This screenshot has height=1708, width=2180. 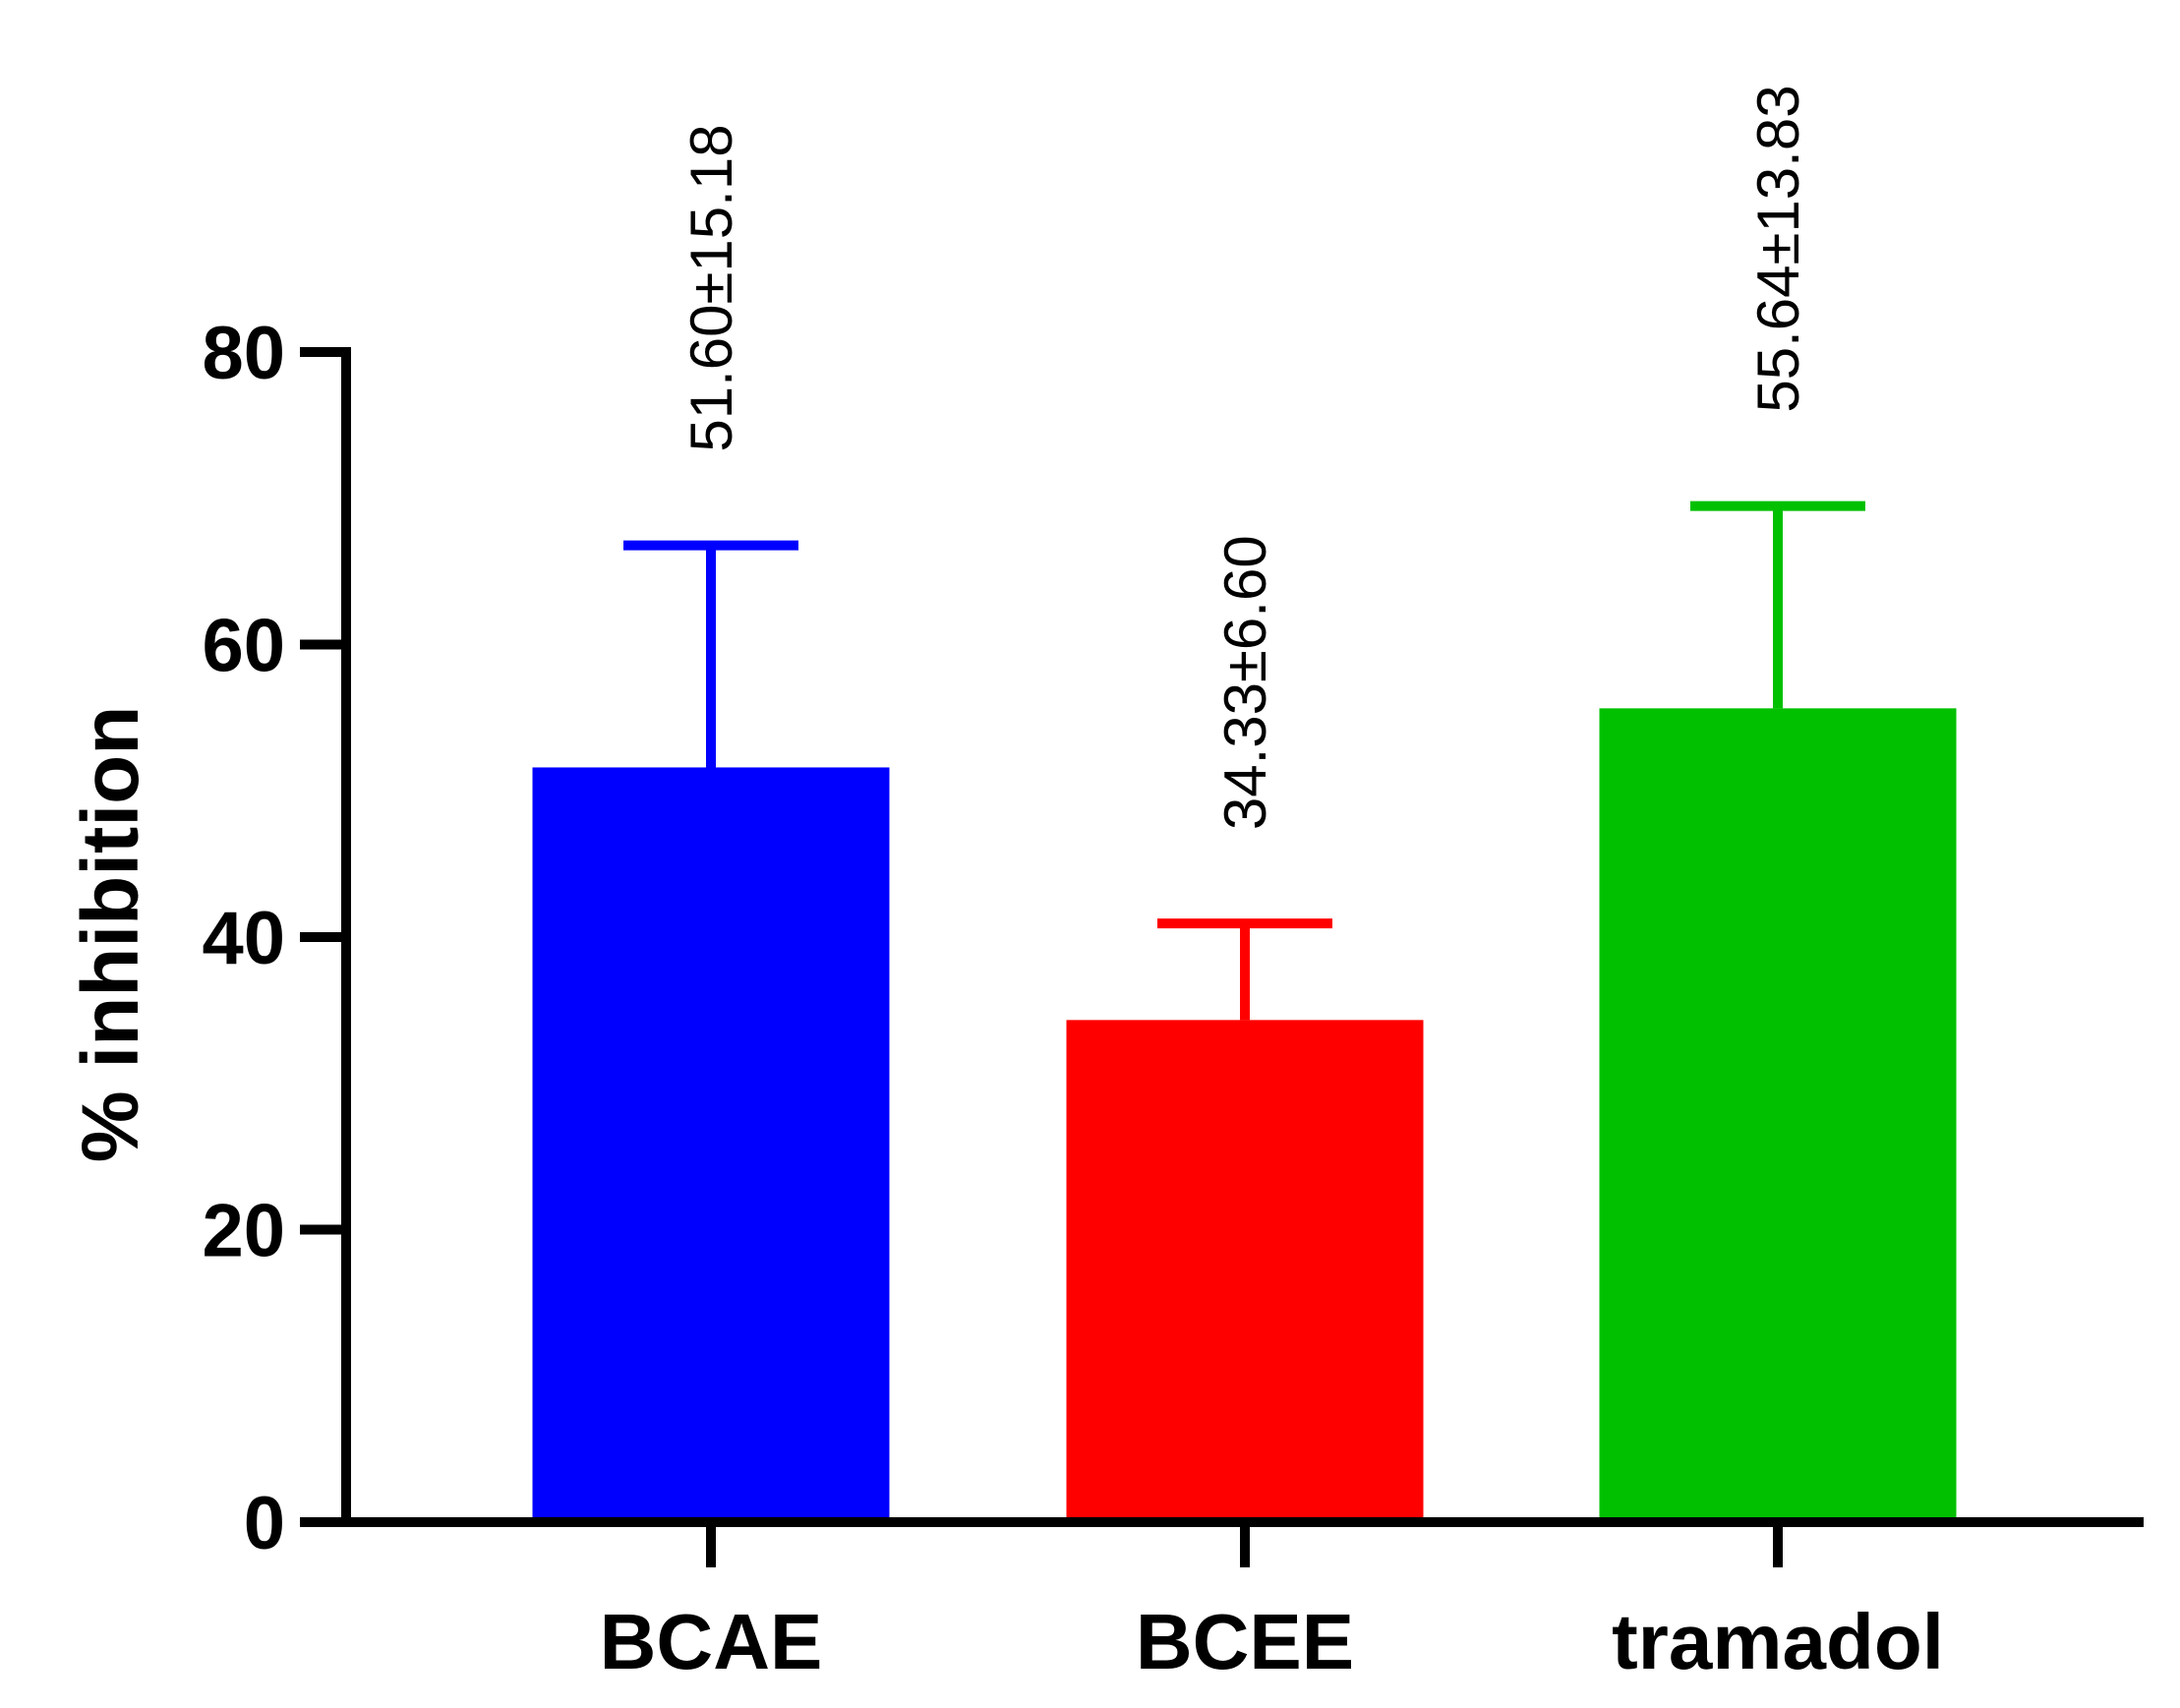 What do you see at coordinates (711, 1641) in the screenshot?
I see `x-tick-label-bcae: BCAE` at bounding box center [711, 1641].